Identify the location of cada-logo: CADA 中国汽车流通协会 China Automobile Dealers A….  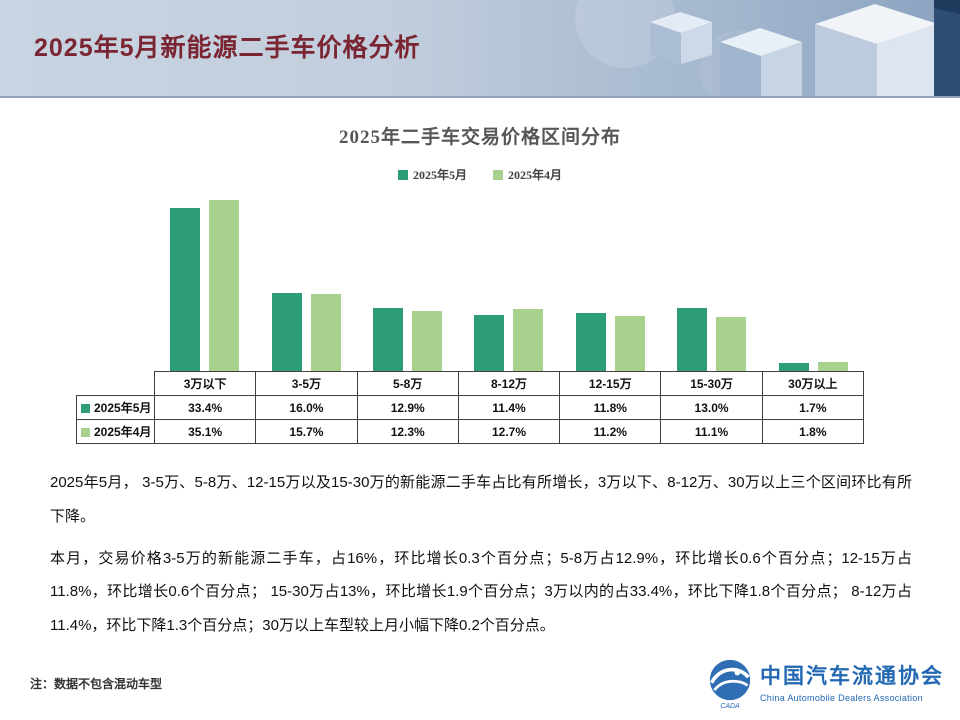
(826, 684).